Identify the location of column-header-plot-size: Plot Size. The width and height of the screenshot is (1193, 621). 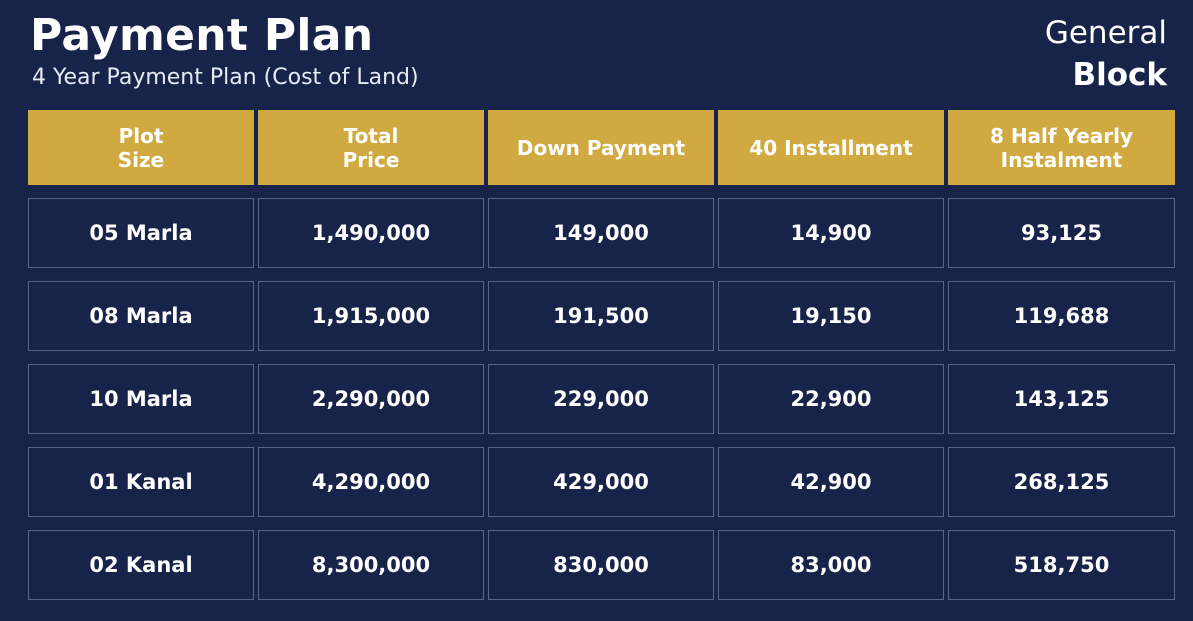
(141, 147).